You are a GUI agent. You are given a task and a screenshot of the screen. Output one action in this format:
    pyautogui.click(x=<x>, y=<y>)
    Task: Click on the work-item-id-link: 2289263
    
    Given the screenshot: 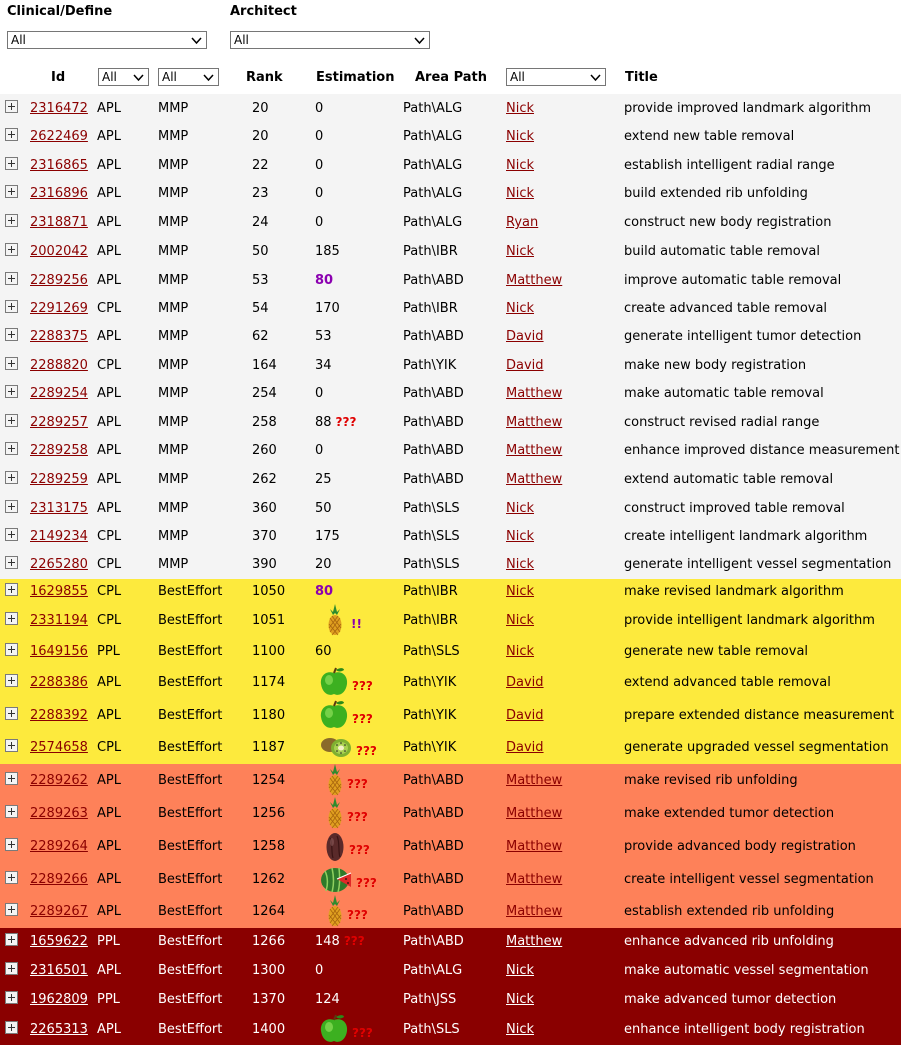 What is the action you would take?
    pyautogui.click(x=59, y=813)
    